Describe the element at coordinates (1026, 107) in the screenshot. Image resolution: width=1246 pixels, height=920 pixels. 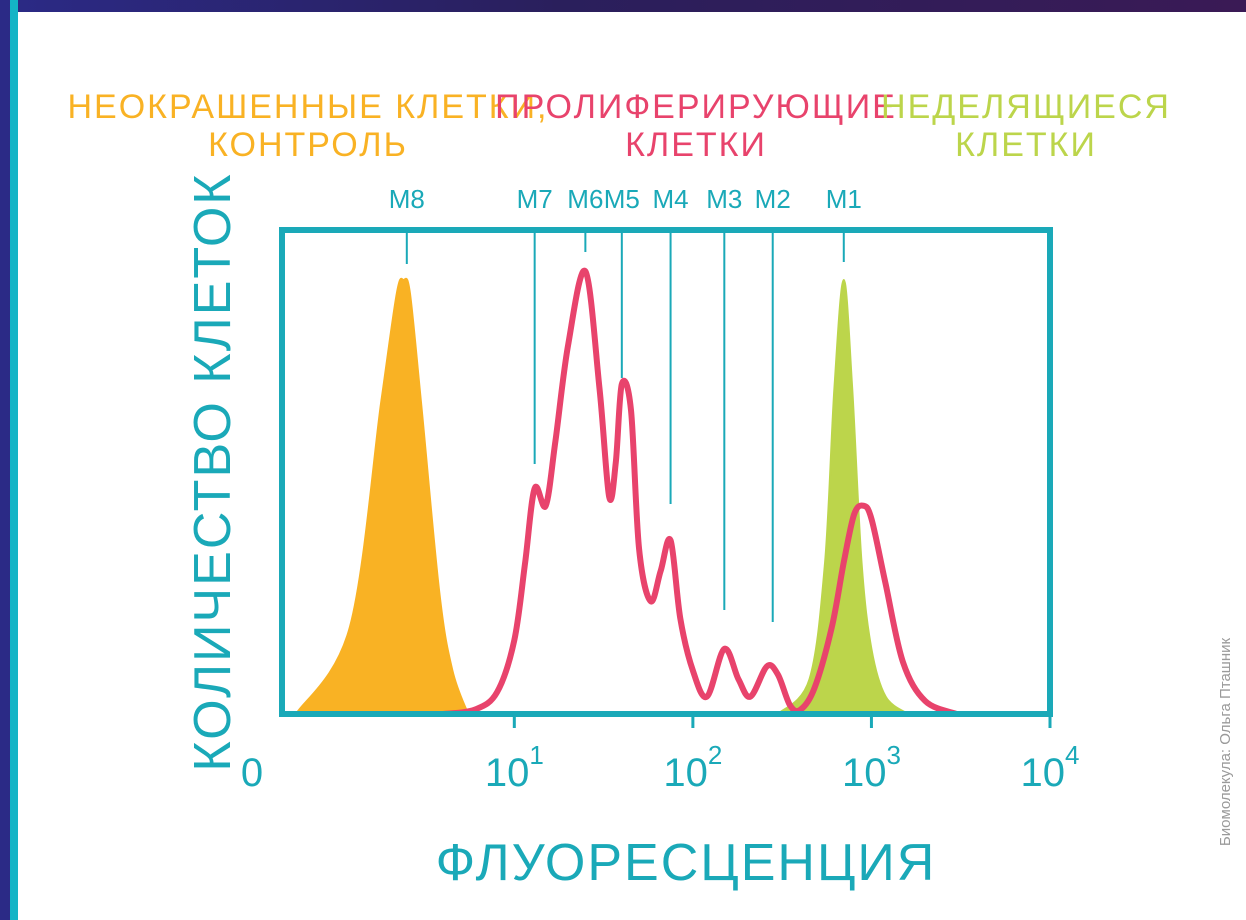
I see `legend-entry-3-line1: НЕДЕЛЯЩИЕСЯ` at that location.